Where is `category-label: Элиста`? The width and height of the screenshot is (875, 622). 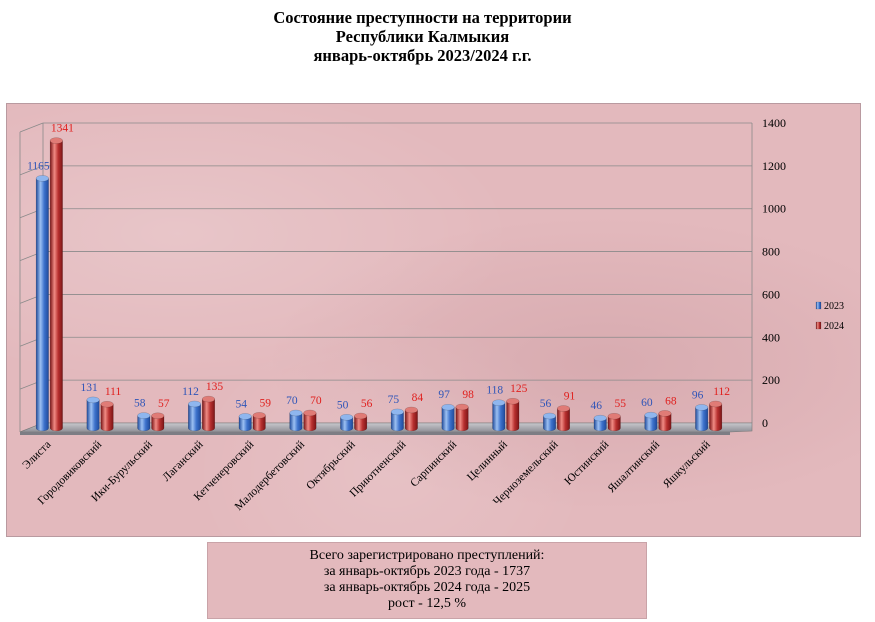 category-label: Элиста is located at coordinates (36, 455).